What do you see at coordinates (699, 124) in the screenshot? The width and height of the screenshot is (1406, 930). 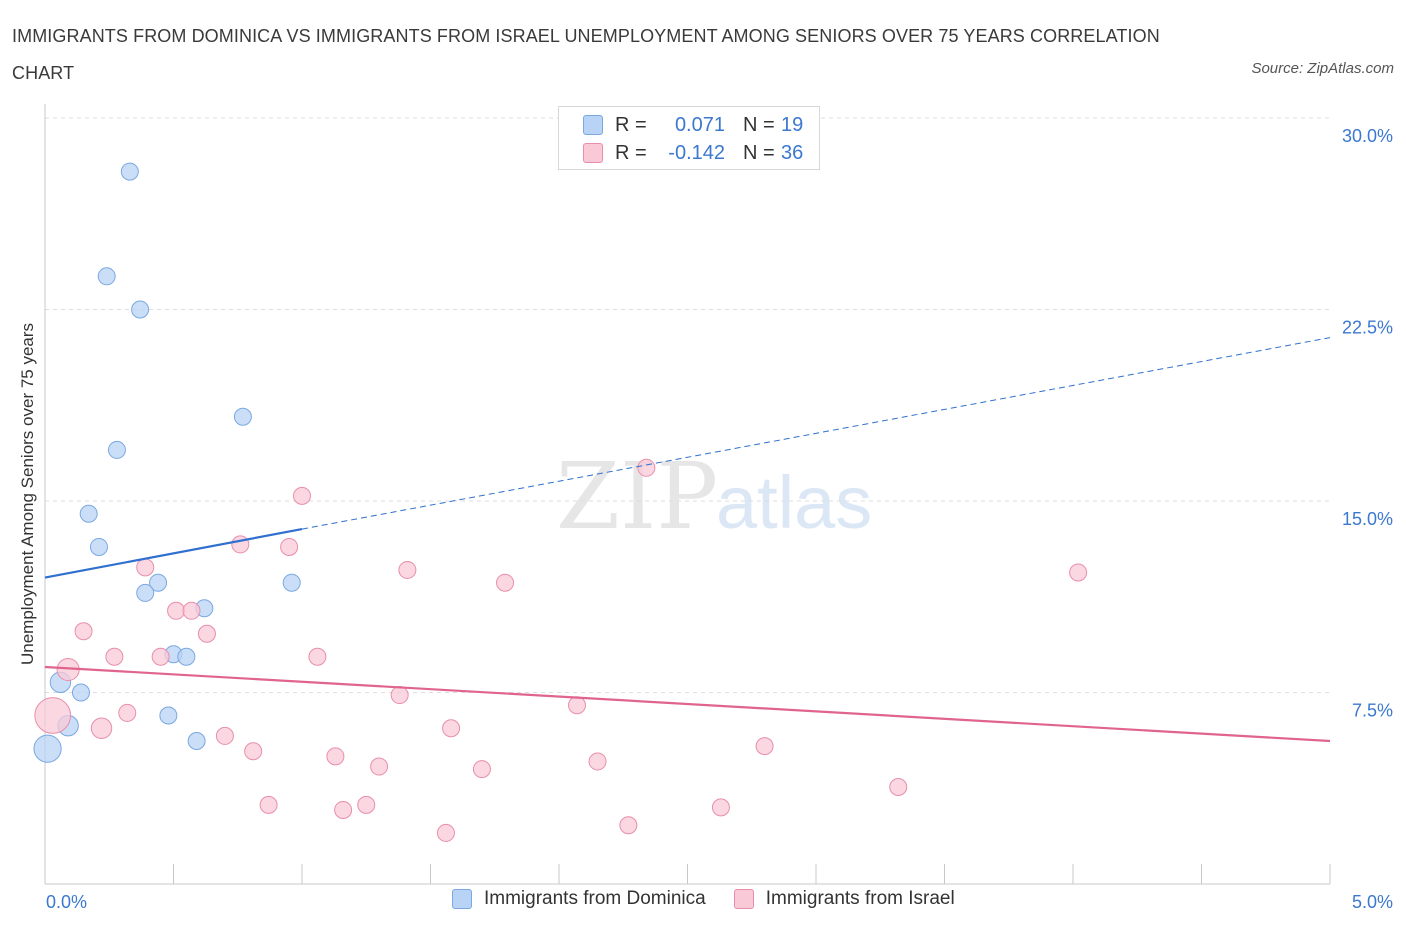 I see `r-value: 0.071` at bounding box center [699, 124].